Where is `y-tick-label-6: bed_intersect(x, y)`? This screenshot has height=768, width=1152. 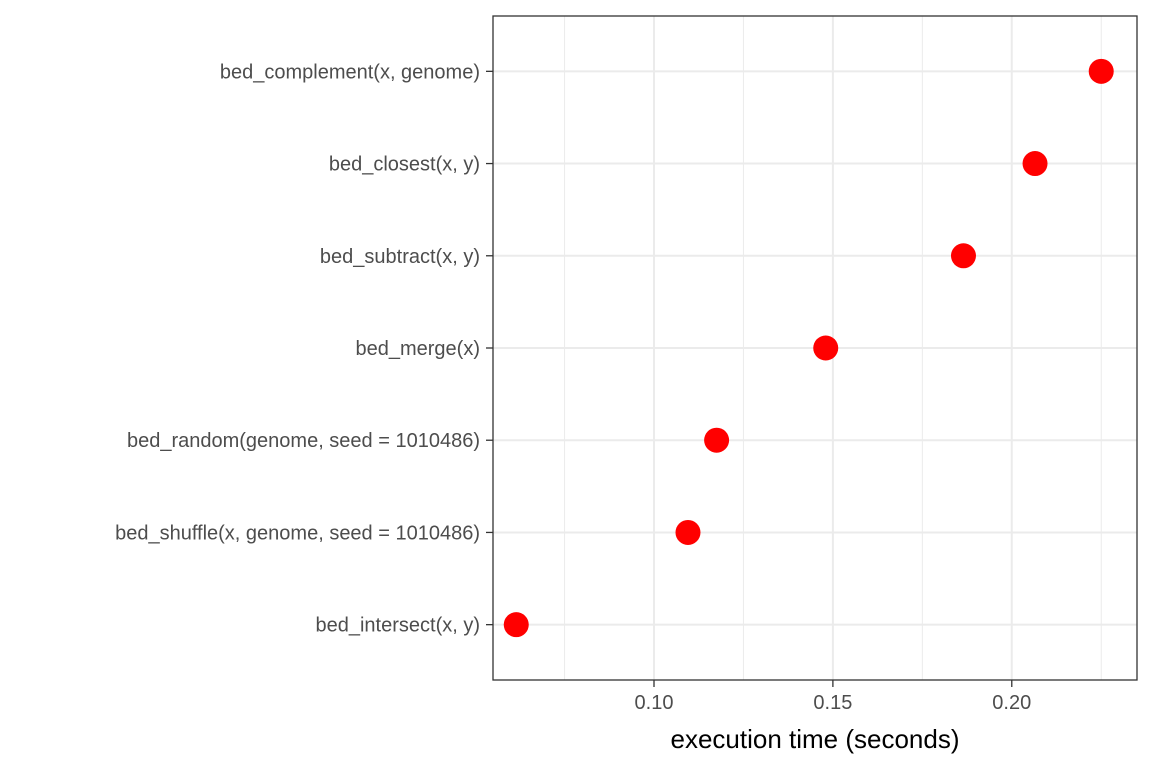
y-tick-label-6: bed_intersect(x, y) is located at coordinates (397, 626).